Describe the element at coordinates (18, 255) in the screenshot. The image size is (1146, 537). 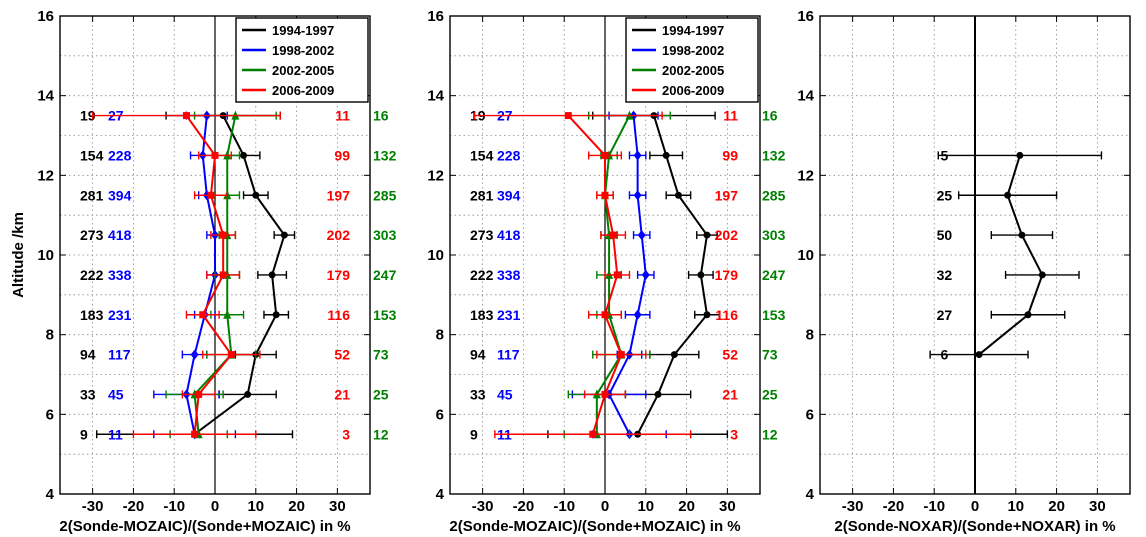
I see `y-axis-label: Altitude /km` at that location.